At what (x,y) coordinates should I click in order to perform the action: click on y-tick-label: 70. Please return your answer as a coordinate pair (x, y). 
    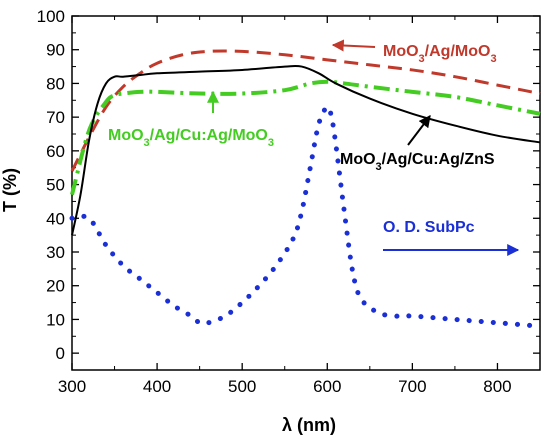
    Looking at the image, I should click on (55, 117).